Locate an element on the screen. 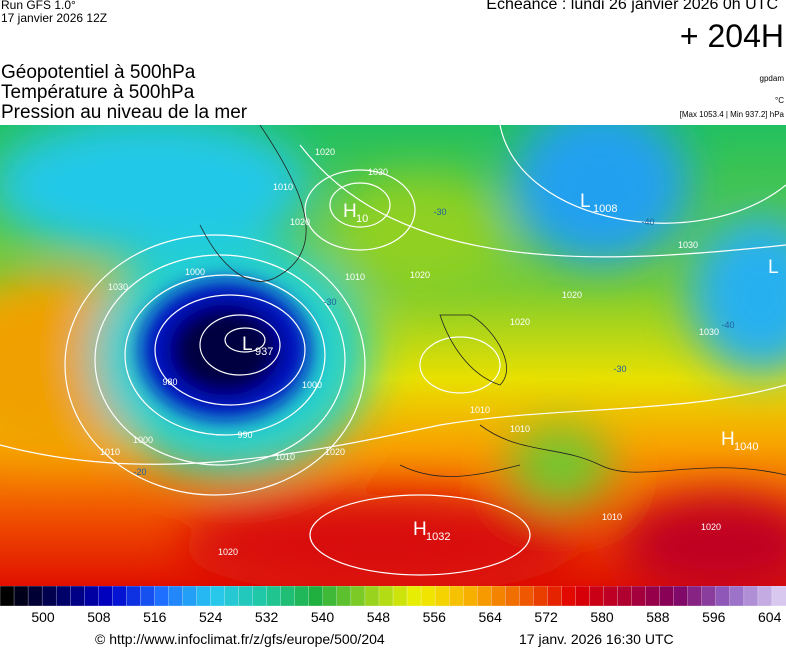  colorbar-label: 508 is located at coordinates (99, 617).